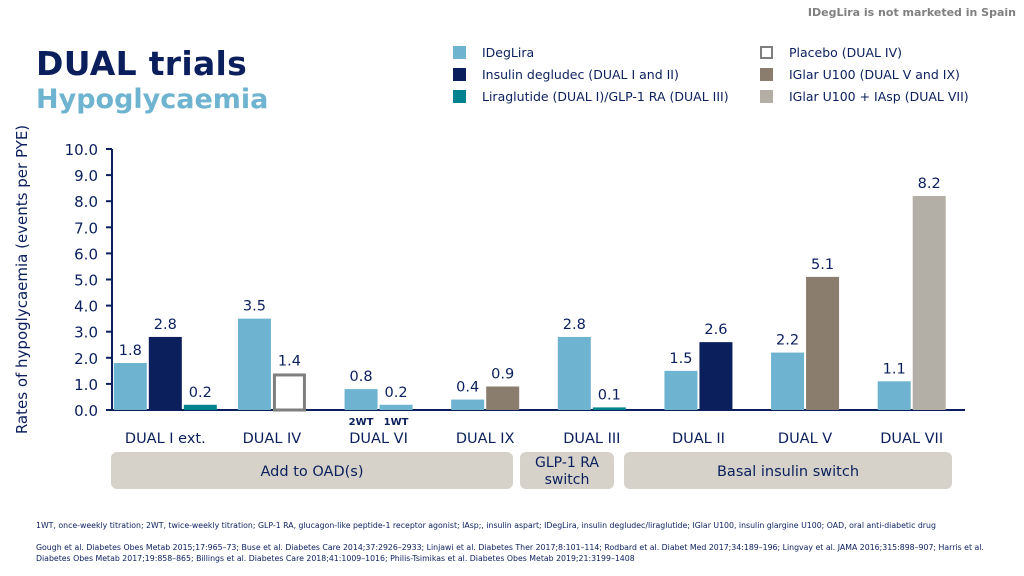  I want to click on data-label: 0.1, so click(609, 395).